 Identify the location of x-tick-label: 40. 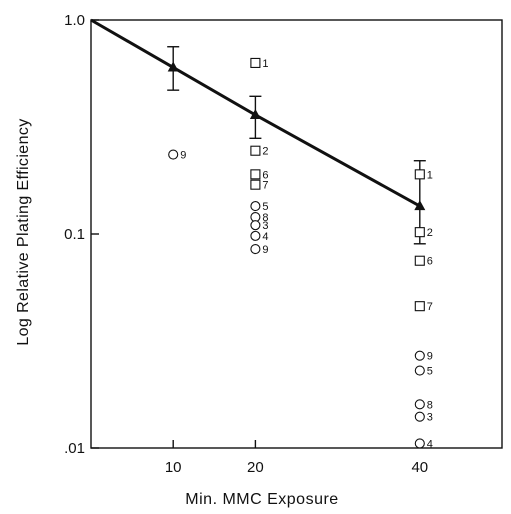
(419, 467).